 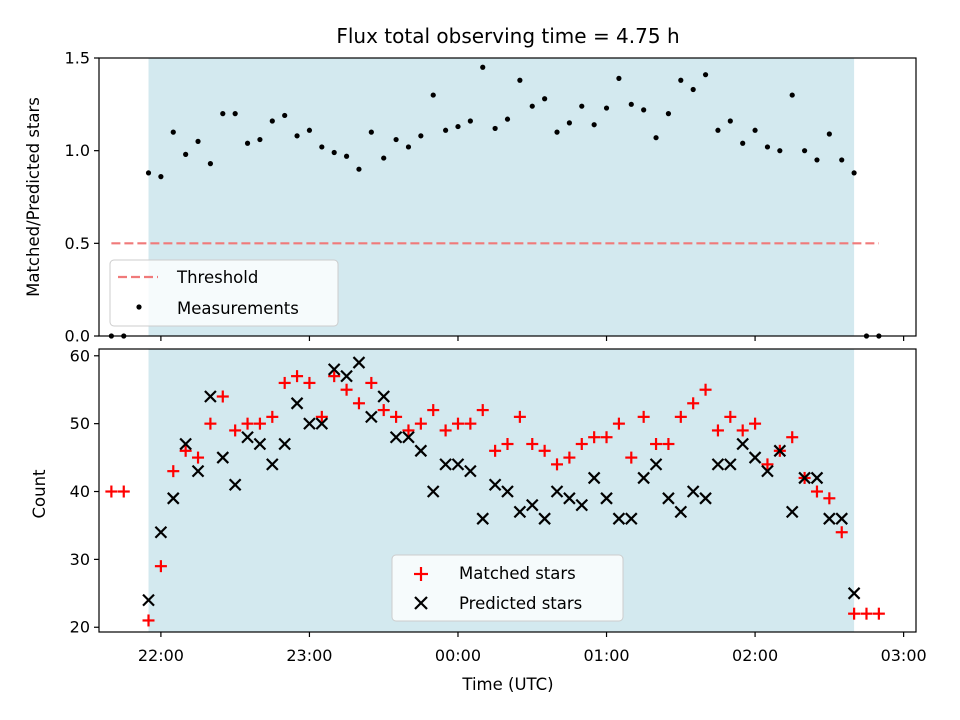 I want to click on top-y-tick-label: 1.5, so click(x=77, y=58).